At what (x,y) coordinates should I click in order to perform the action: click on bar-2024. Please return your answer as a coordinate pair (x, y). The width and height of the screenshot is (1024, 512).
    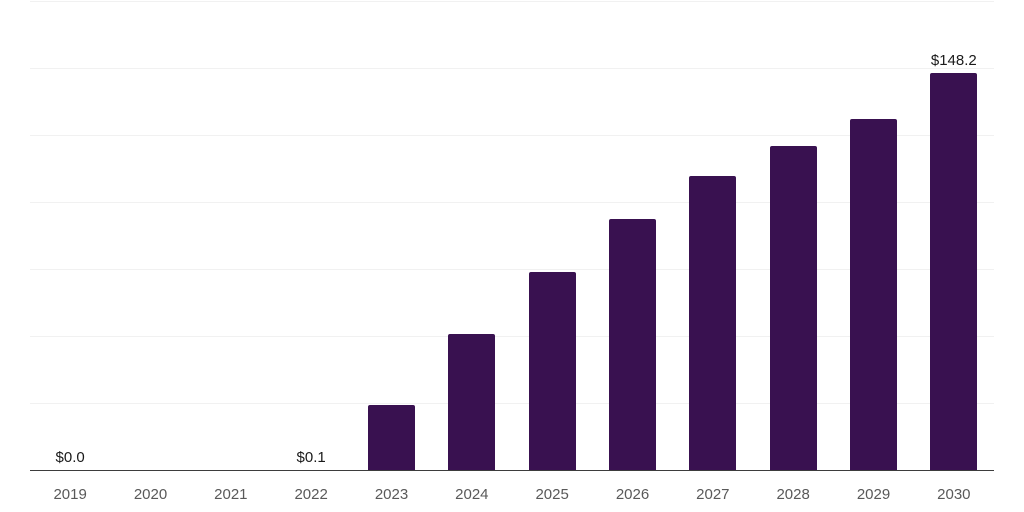
    Looking at the image, I should click on (472, 402).